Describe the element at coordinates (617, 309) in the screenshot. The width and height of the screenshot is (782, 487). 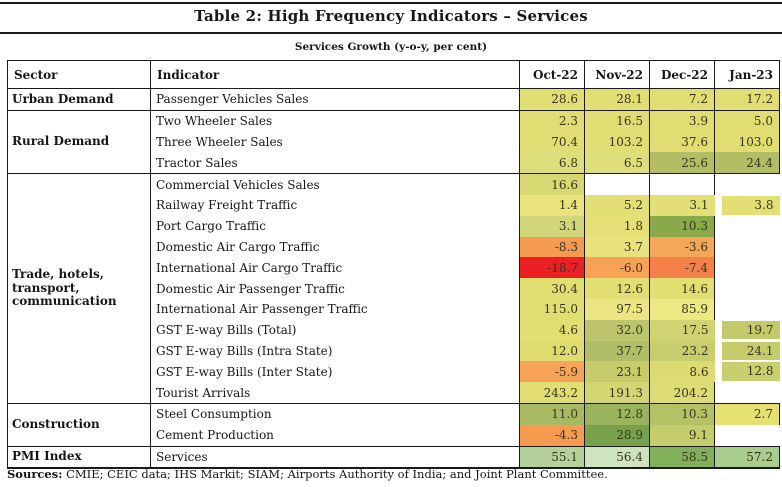
I see `value-cell: 97.5` at that location.